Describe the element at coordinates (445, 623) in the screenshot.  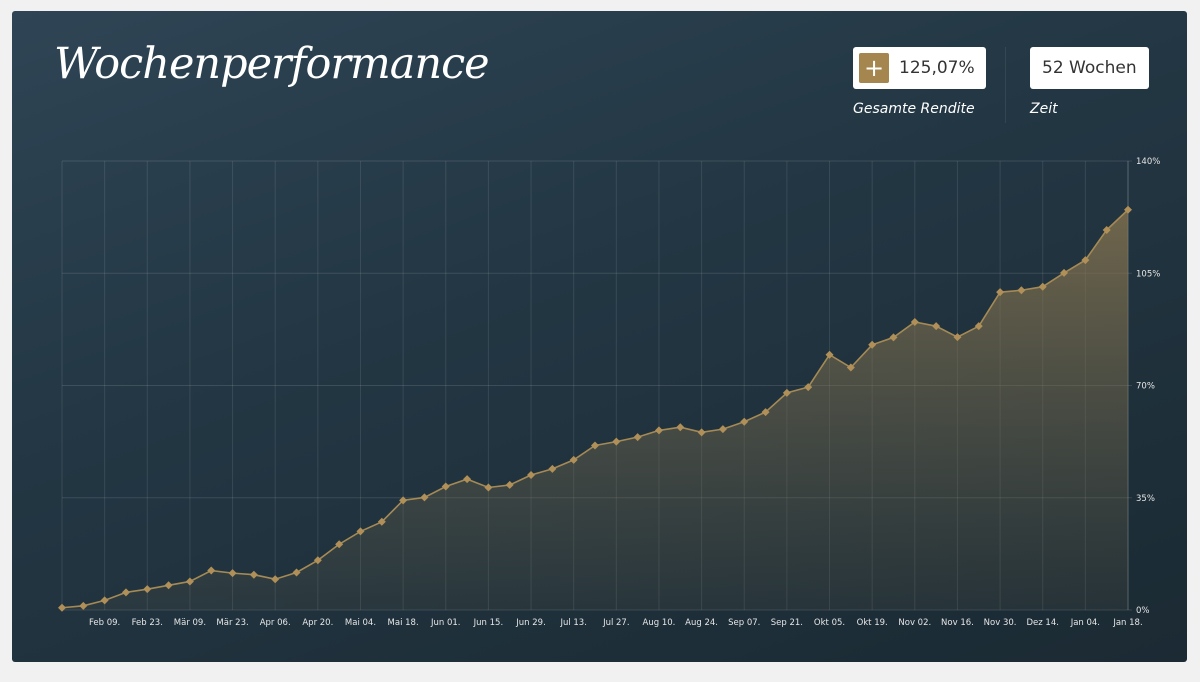
I see `x-tick-label: Jun 01.` at that location.